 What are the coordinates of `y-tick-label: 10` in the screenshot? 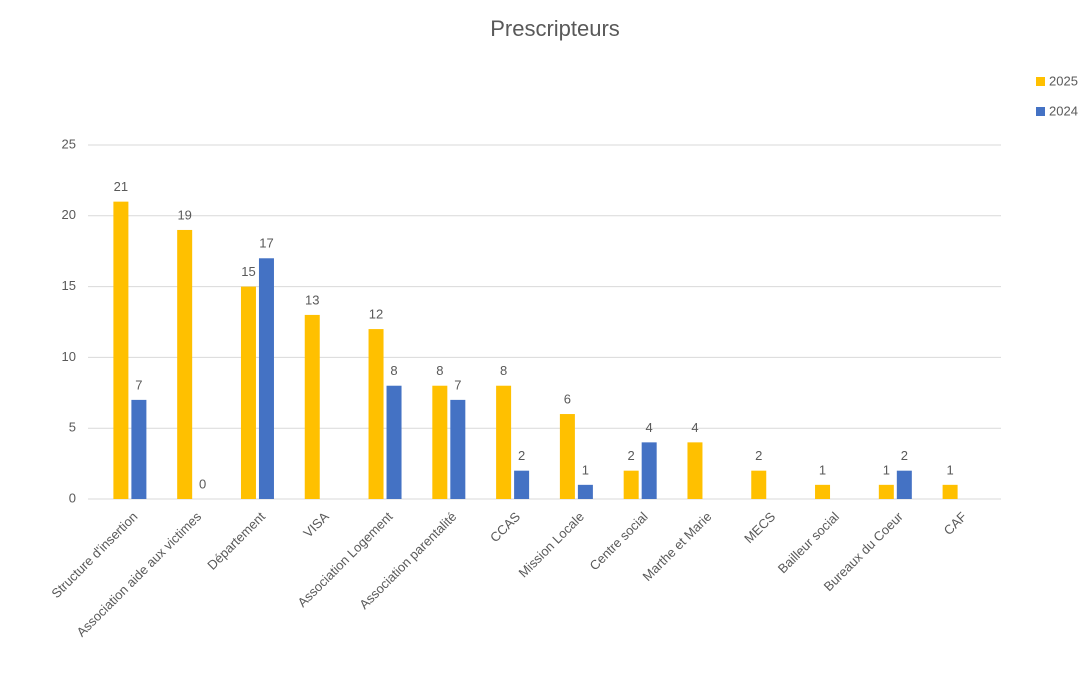 It's located at (69, 356).